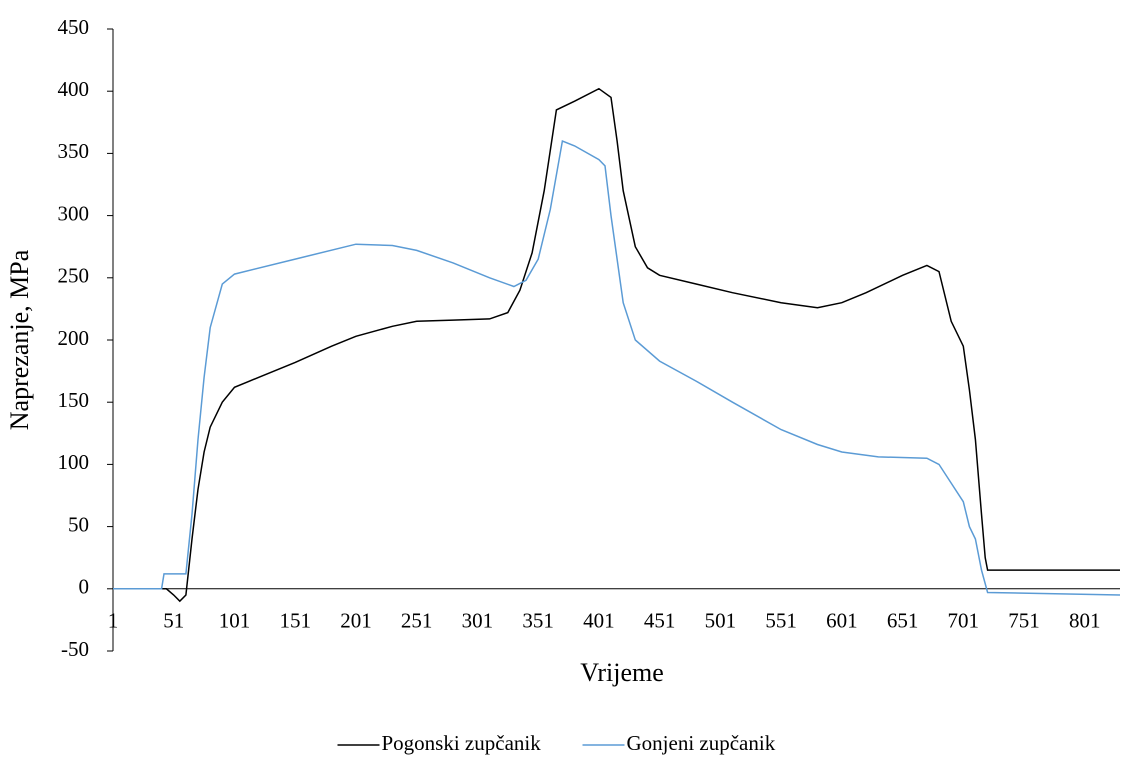 The width and height of the screenshot is (1121, 760). Describe the element at coordinates (113, 621) in the screenshot. I see `x-tick-label: 1` at that location.